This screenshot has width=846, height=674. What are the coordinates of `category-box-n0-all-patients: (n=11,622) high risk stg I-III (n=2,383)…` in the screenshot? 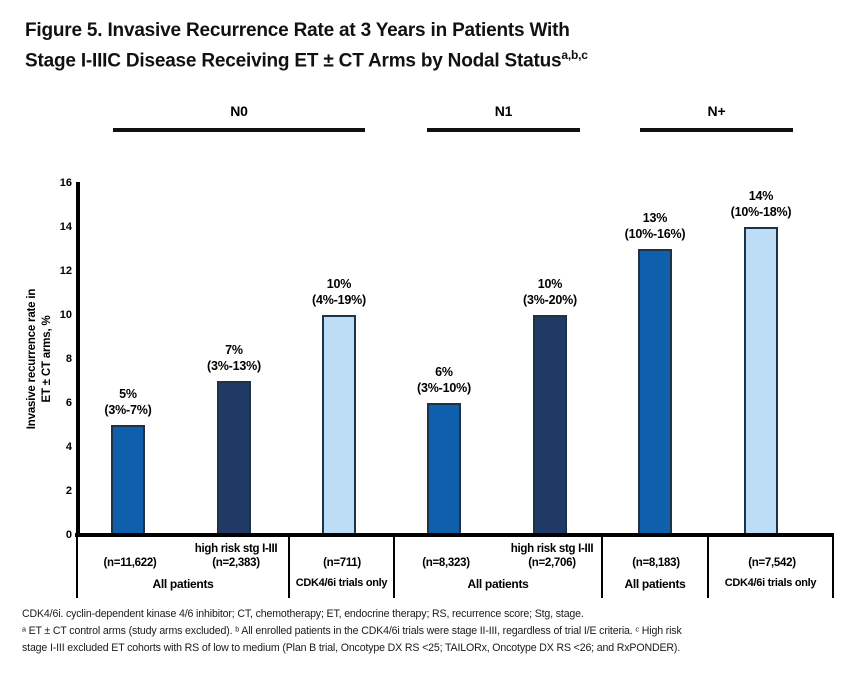 It's located at (182, 567).